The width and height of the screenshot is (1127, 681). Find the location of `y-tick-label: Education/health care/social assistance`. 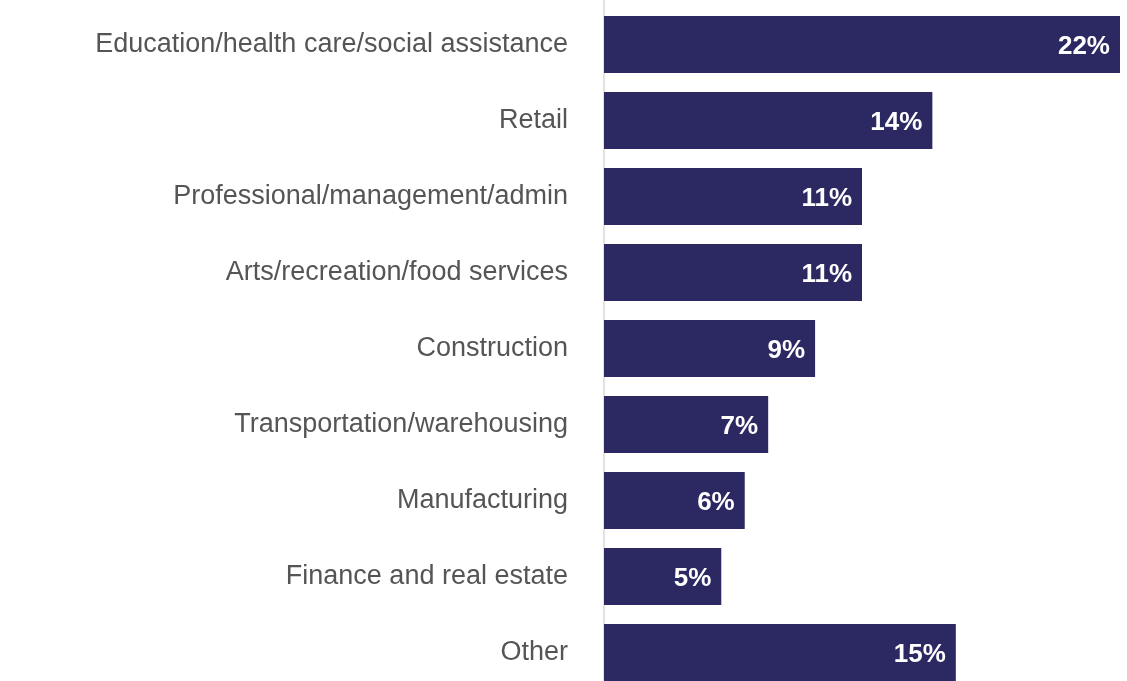

y-tick-label: Education/health care/social assistance is located at coordinates (331, 42).